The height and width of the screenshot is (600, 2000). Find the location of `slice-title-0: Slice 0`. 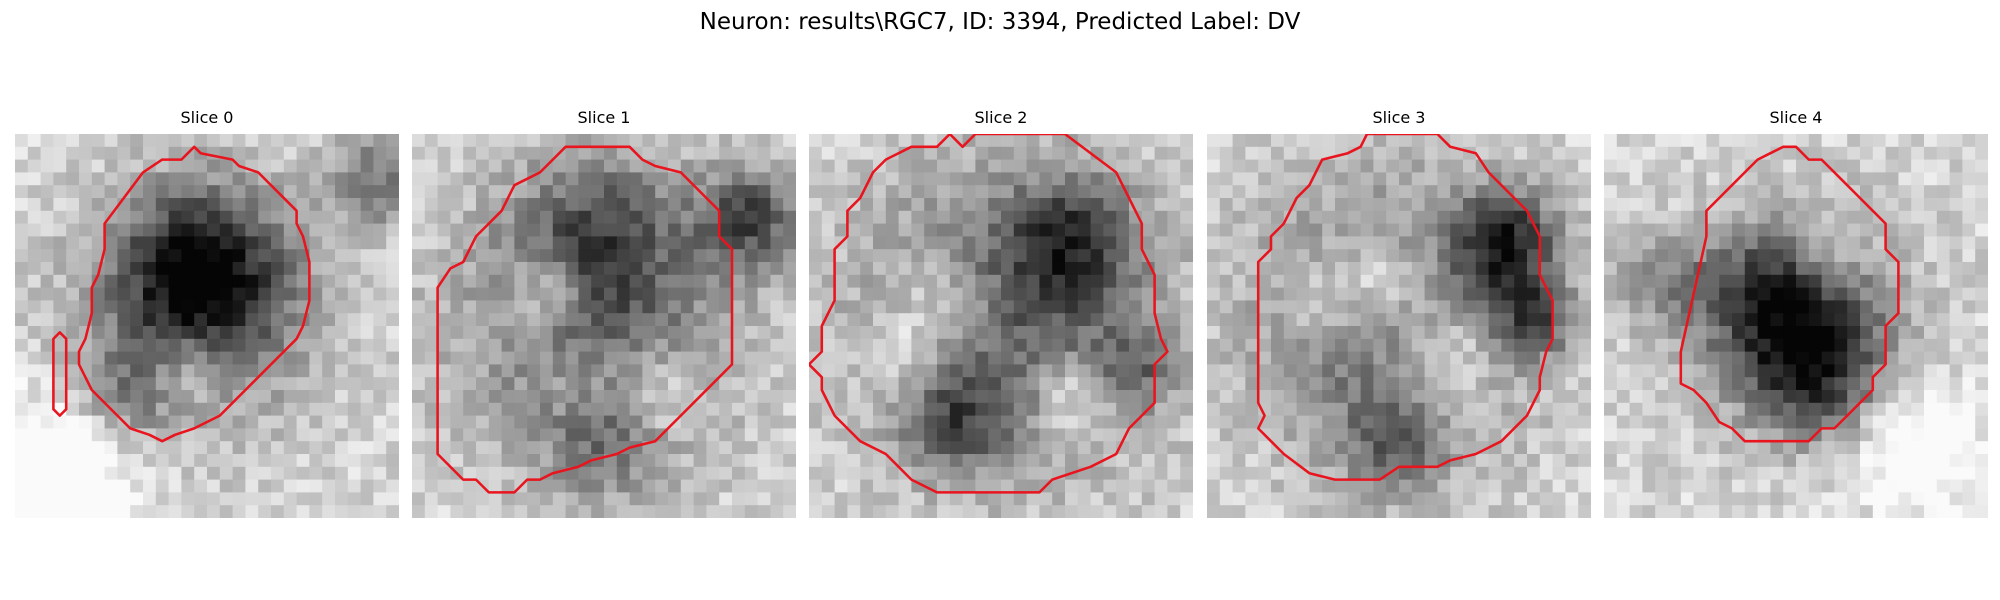

slice-title-0: Slice 0 is located at coordinates (207, 117).